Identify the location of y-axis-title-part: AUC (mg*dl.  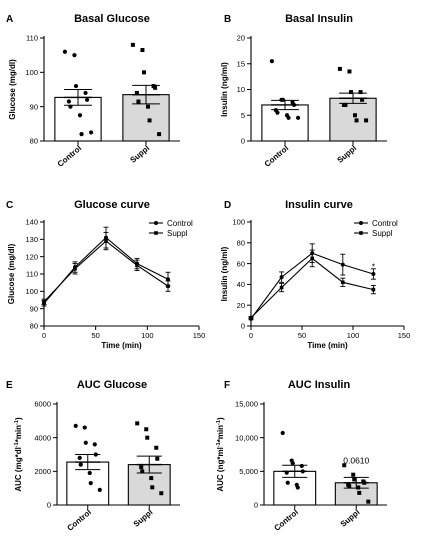
(18, 469).